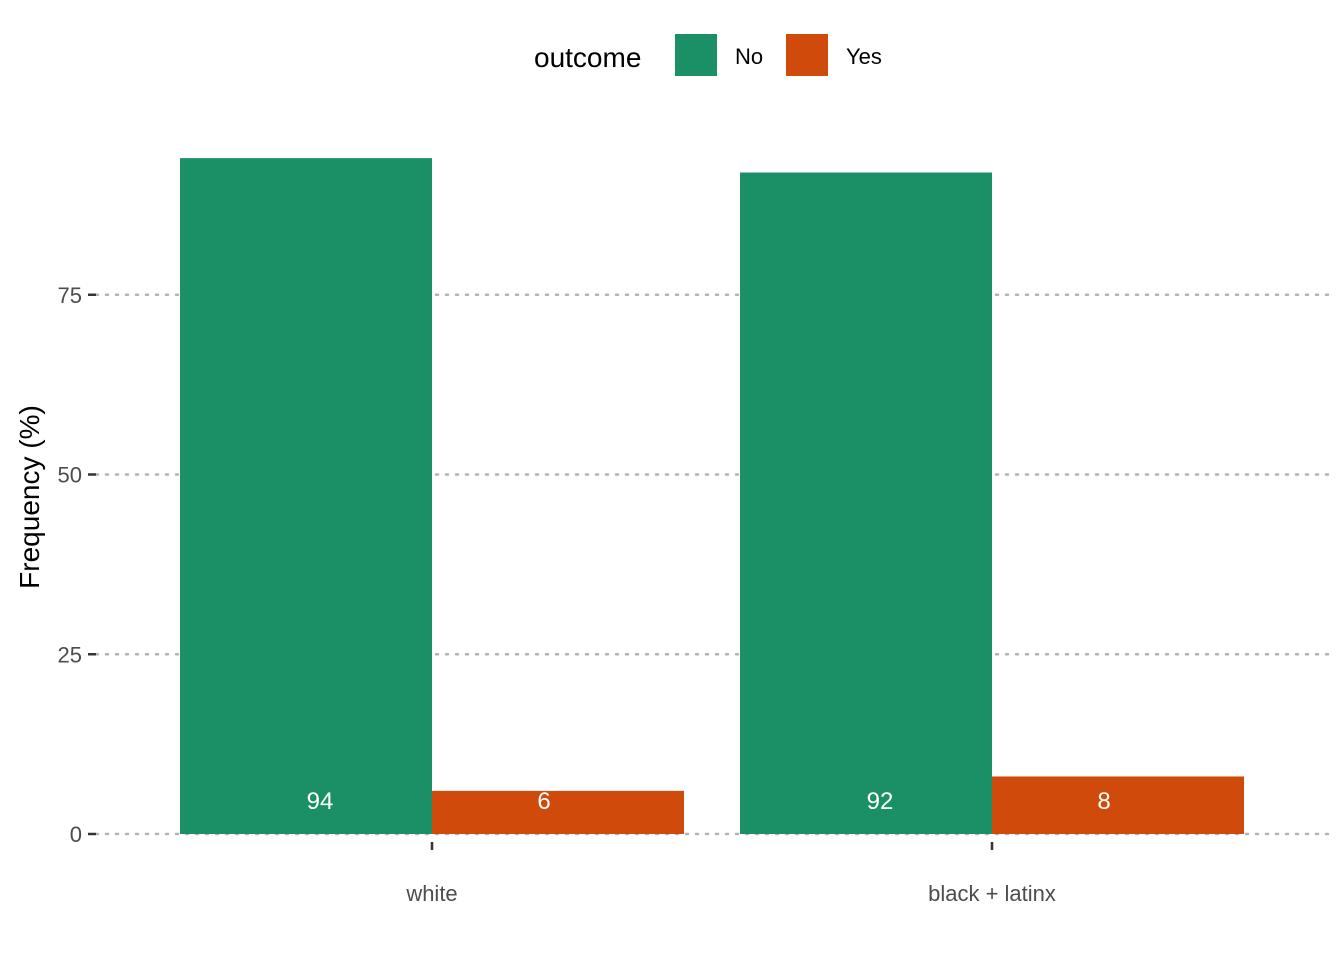  Describe the element at coordinates (730, 874) in the screenshot. I see `x-axis: white black + latinx` at that location.